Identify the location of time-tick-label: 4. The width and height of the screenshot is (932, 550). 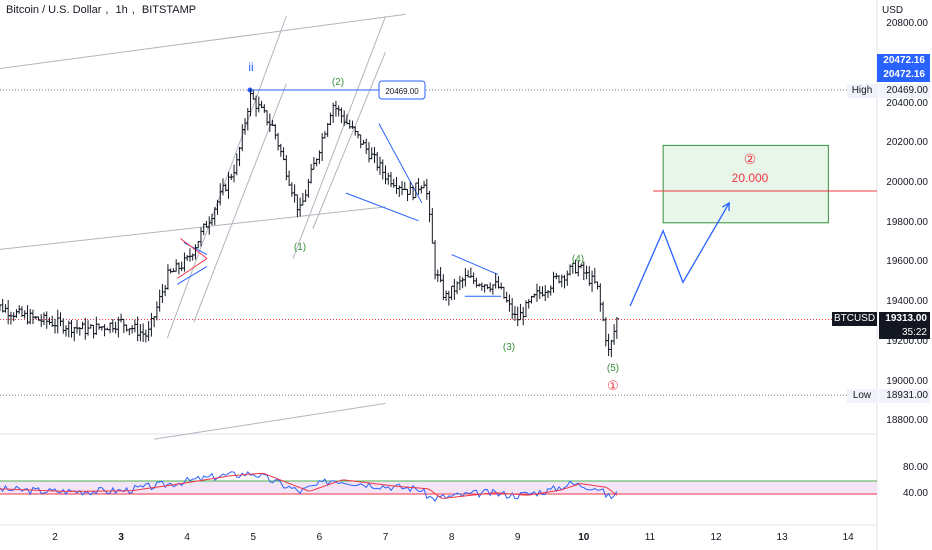
(187, 537).